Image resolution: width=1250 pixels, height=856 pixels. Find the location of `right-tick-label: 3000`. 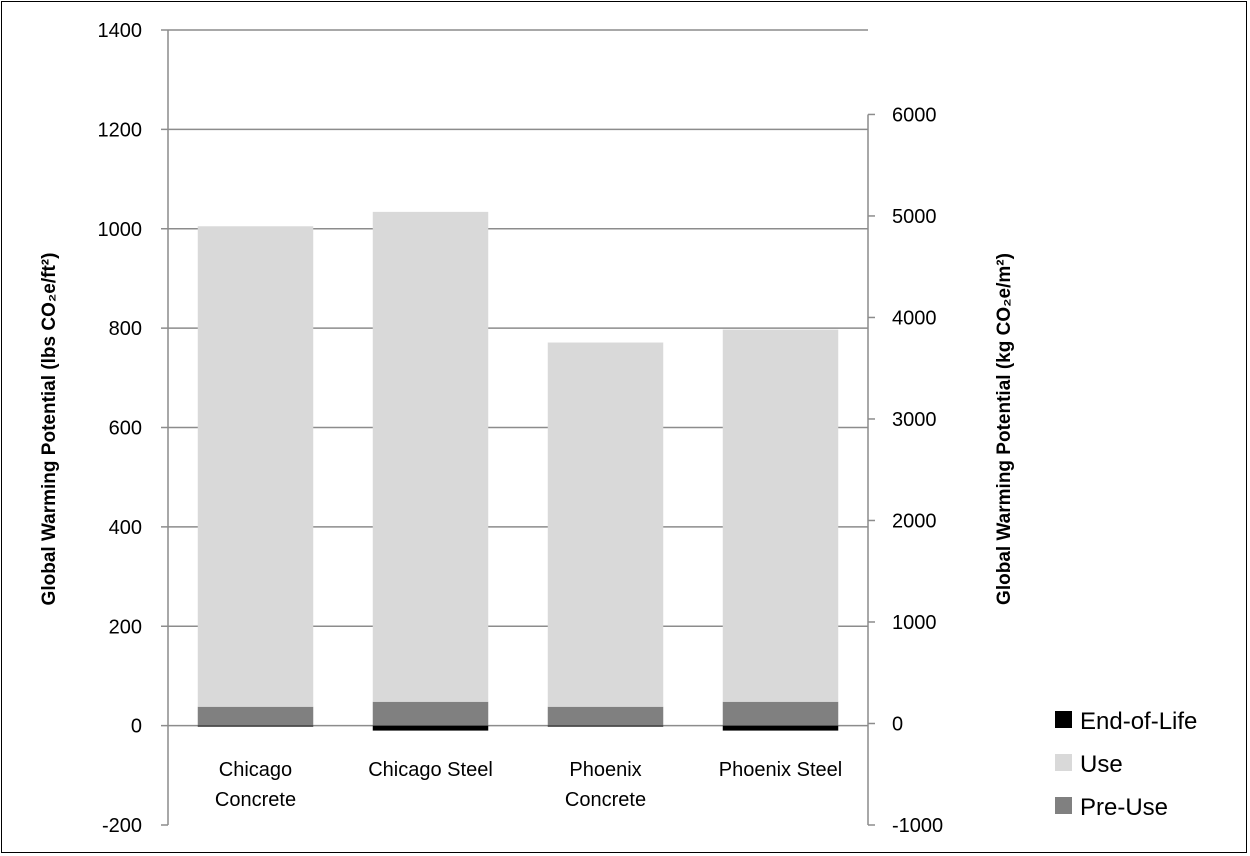

right-tick-label: 3000 is located at coordinates (914, 420).